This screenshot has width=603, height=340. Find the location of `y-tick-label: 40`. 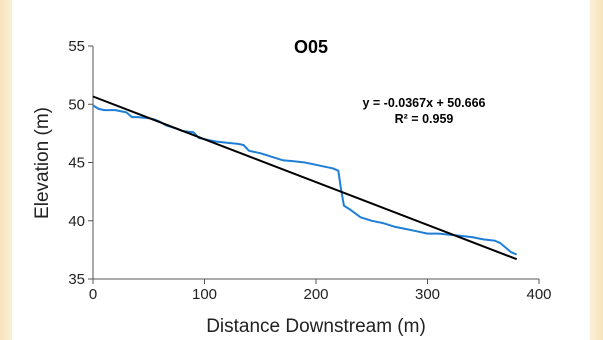

y-tick-label: 40 is located at coordinates (76, 221).